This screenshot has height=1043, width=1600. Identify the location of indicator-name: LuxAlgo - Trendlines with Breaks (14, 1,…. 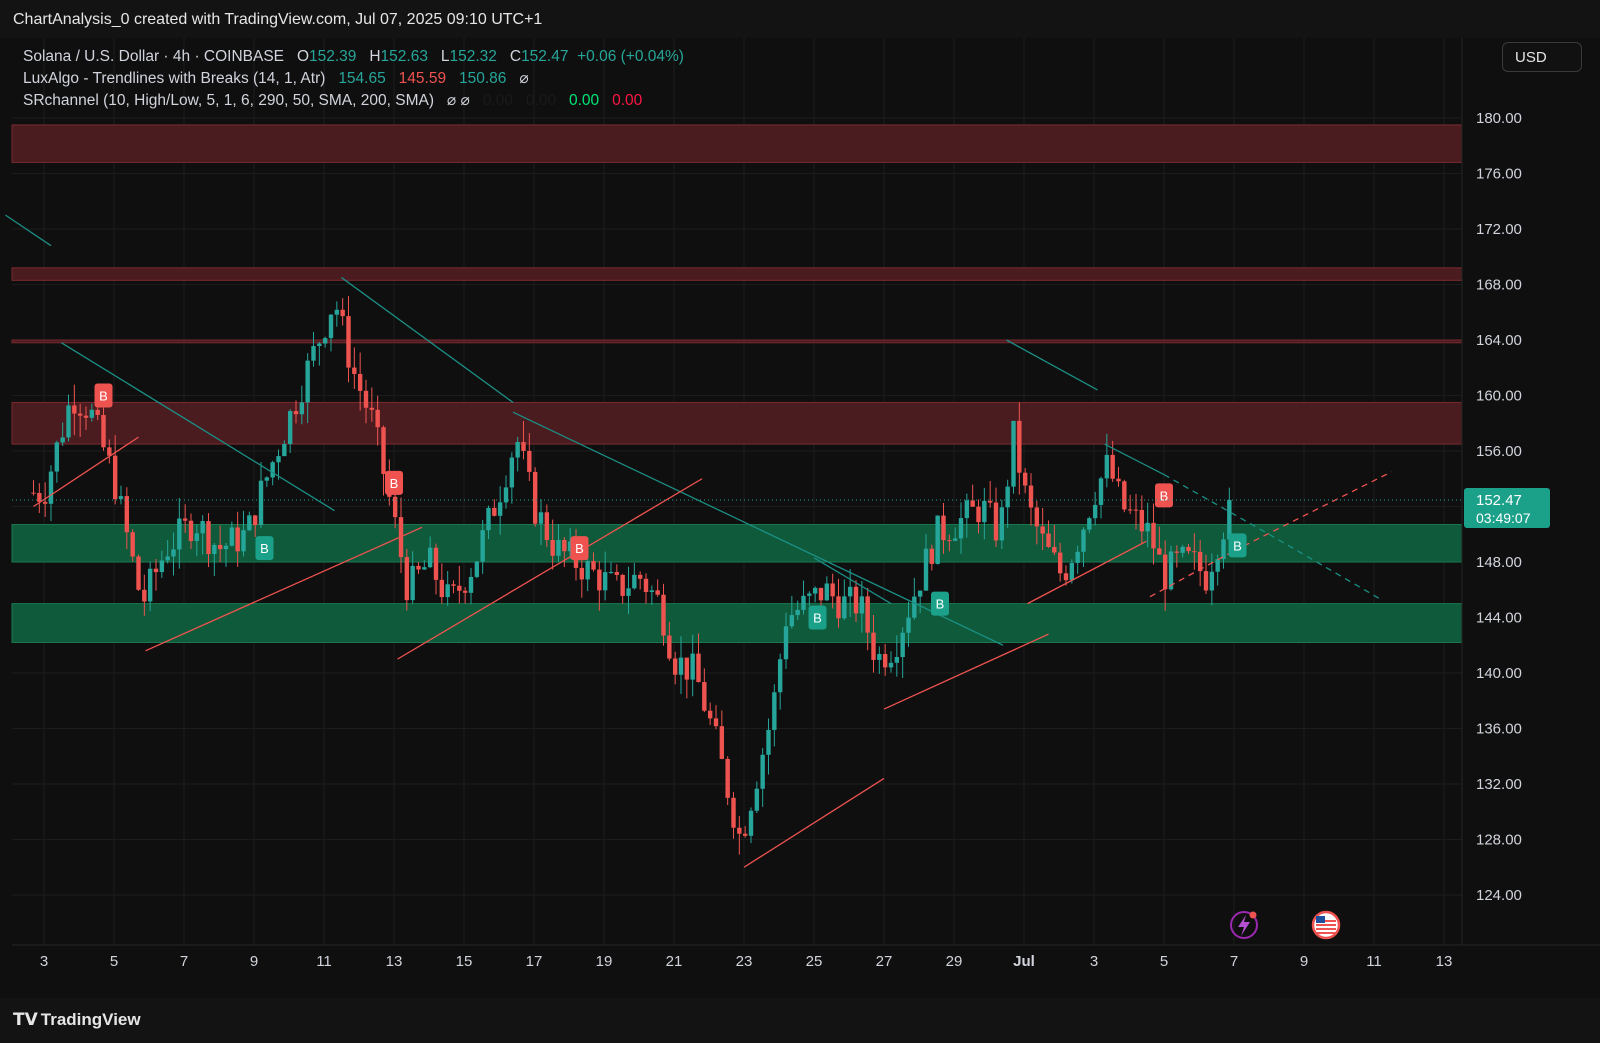
(174, 78).